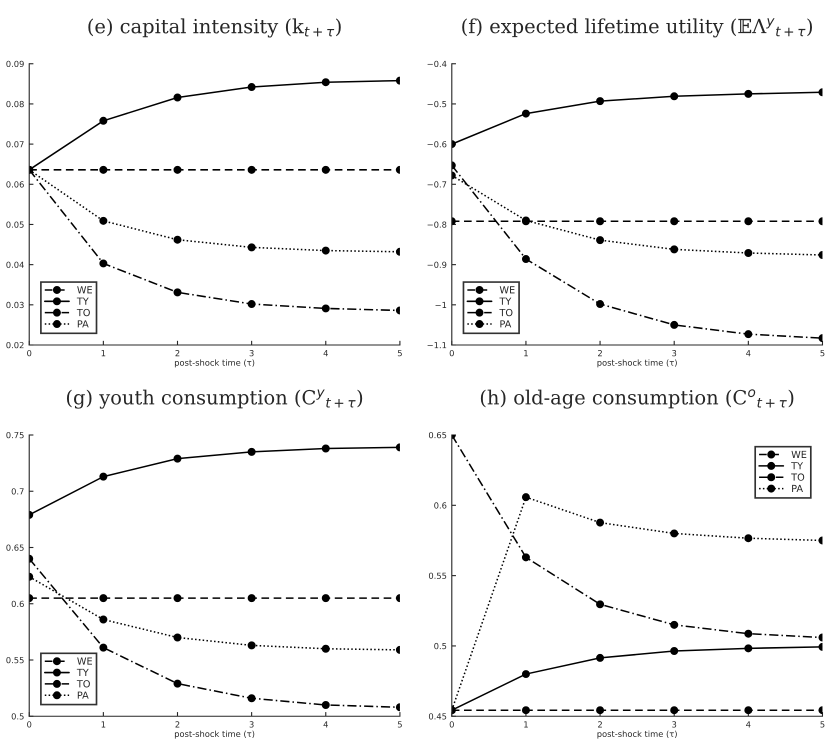 Image resolution: width=835 pixels, height=750 pixels. What do you see at coordinates (15, 435) in the screenshot?
I see `y-tick-label: 0.75` at bounding box center [15, 435].